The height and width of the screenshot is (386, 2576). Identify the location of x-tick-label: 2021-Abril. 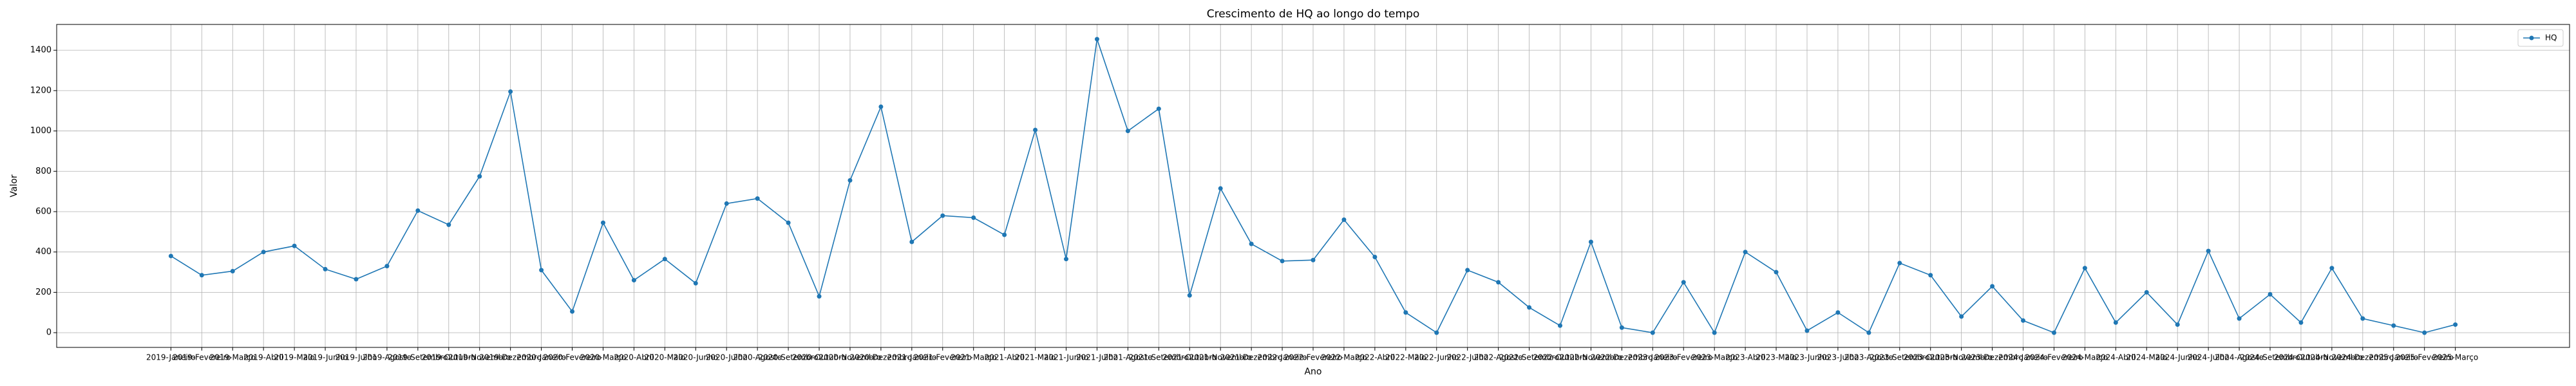
(1005, 357).